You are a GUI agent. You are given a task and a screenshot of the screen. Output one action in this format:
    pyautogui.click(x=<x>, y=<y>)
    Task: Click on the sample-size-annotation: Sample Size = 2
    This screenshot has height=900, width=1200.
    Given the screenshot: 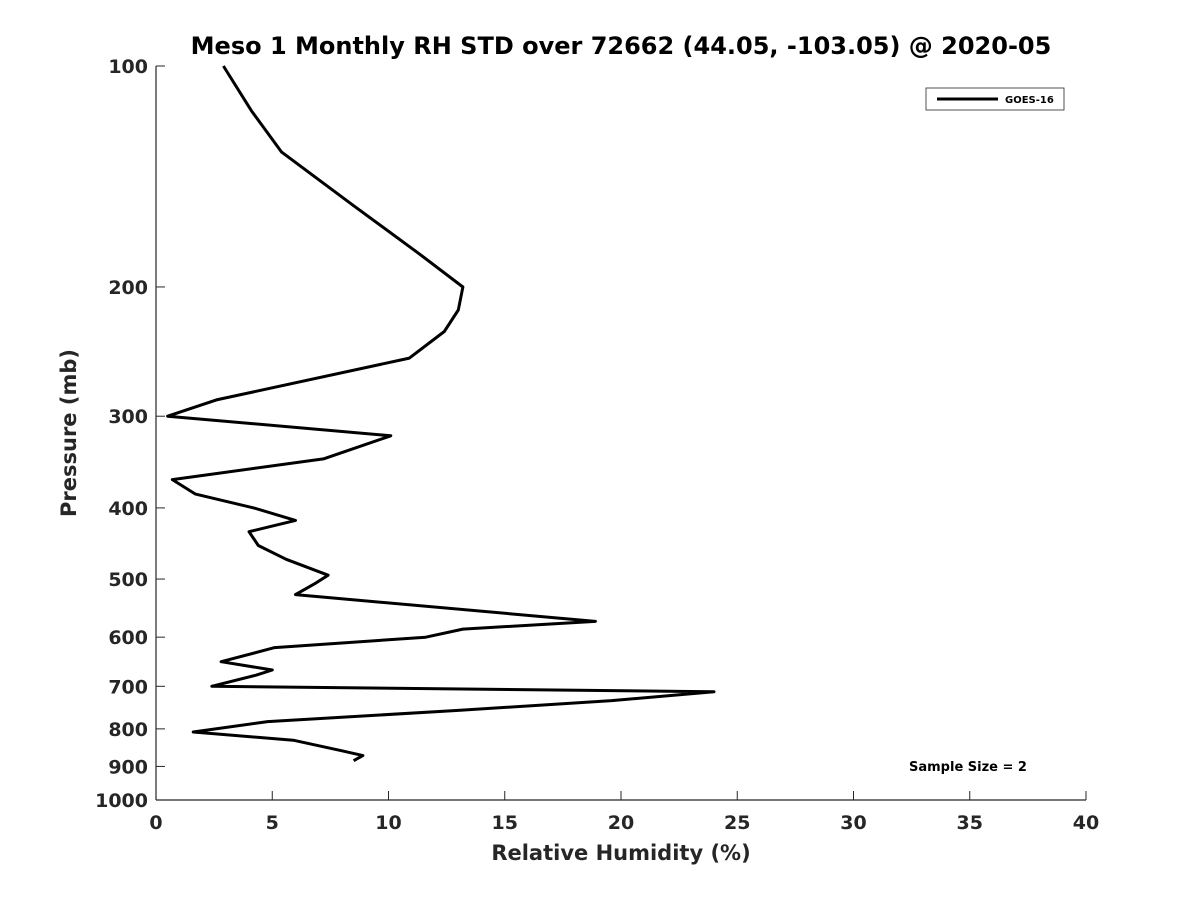 What is the action you would take?
    pyautogui.click(x=968, y=767)
    